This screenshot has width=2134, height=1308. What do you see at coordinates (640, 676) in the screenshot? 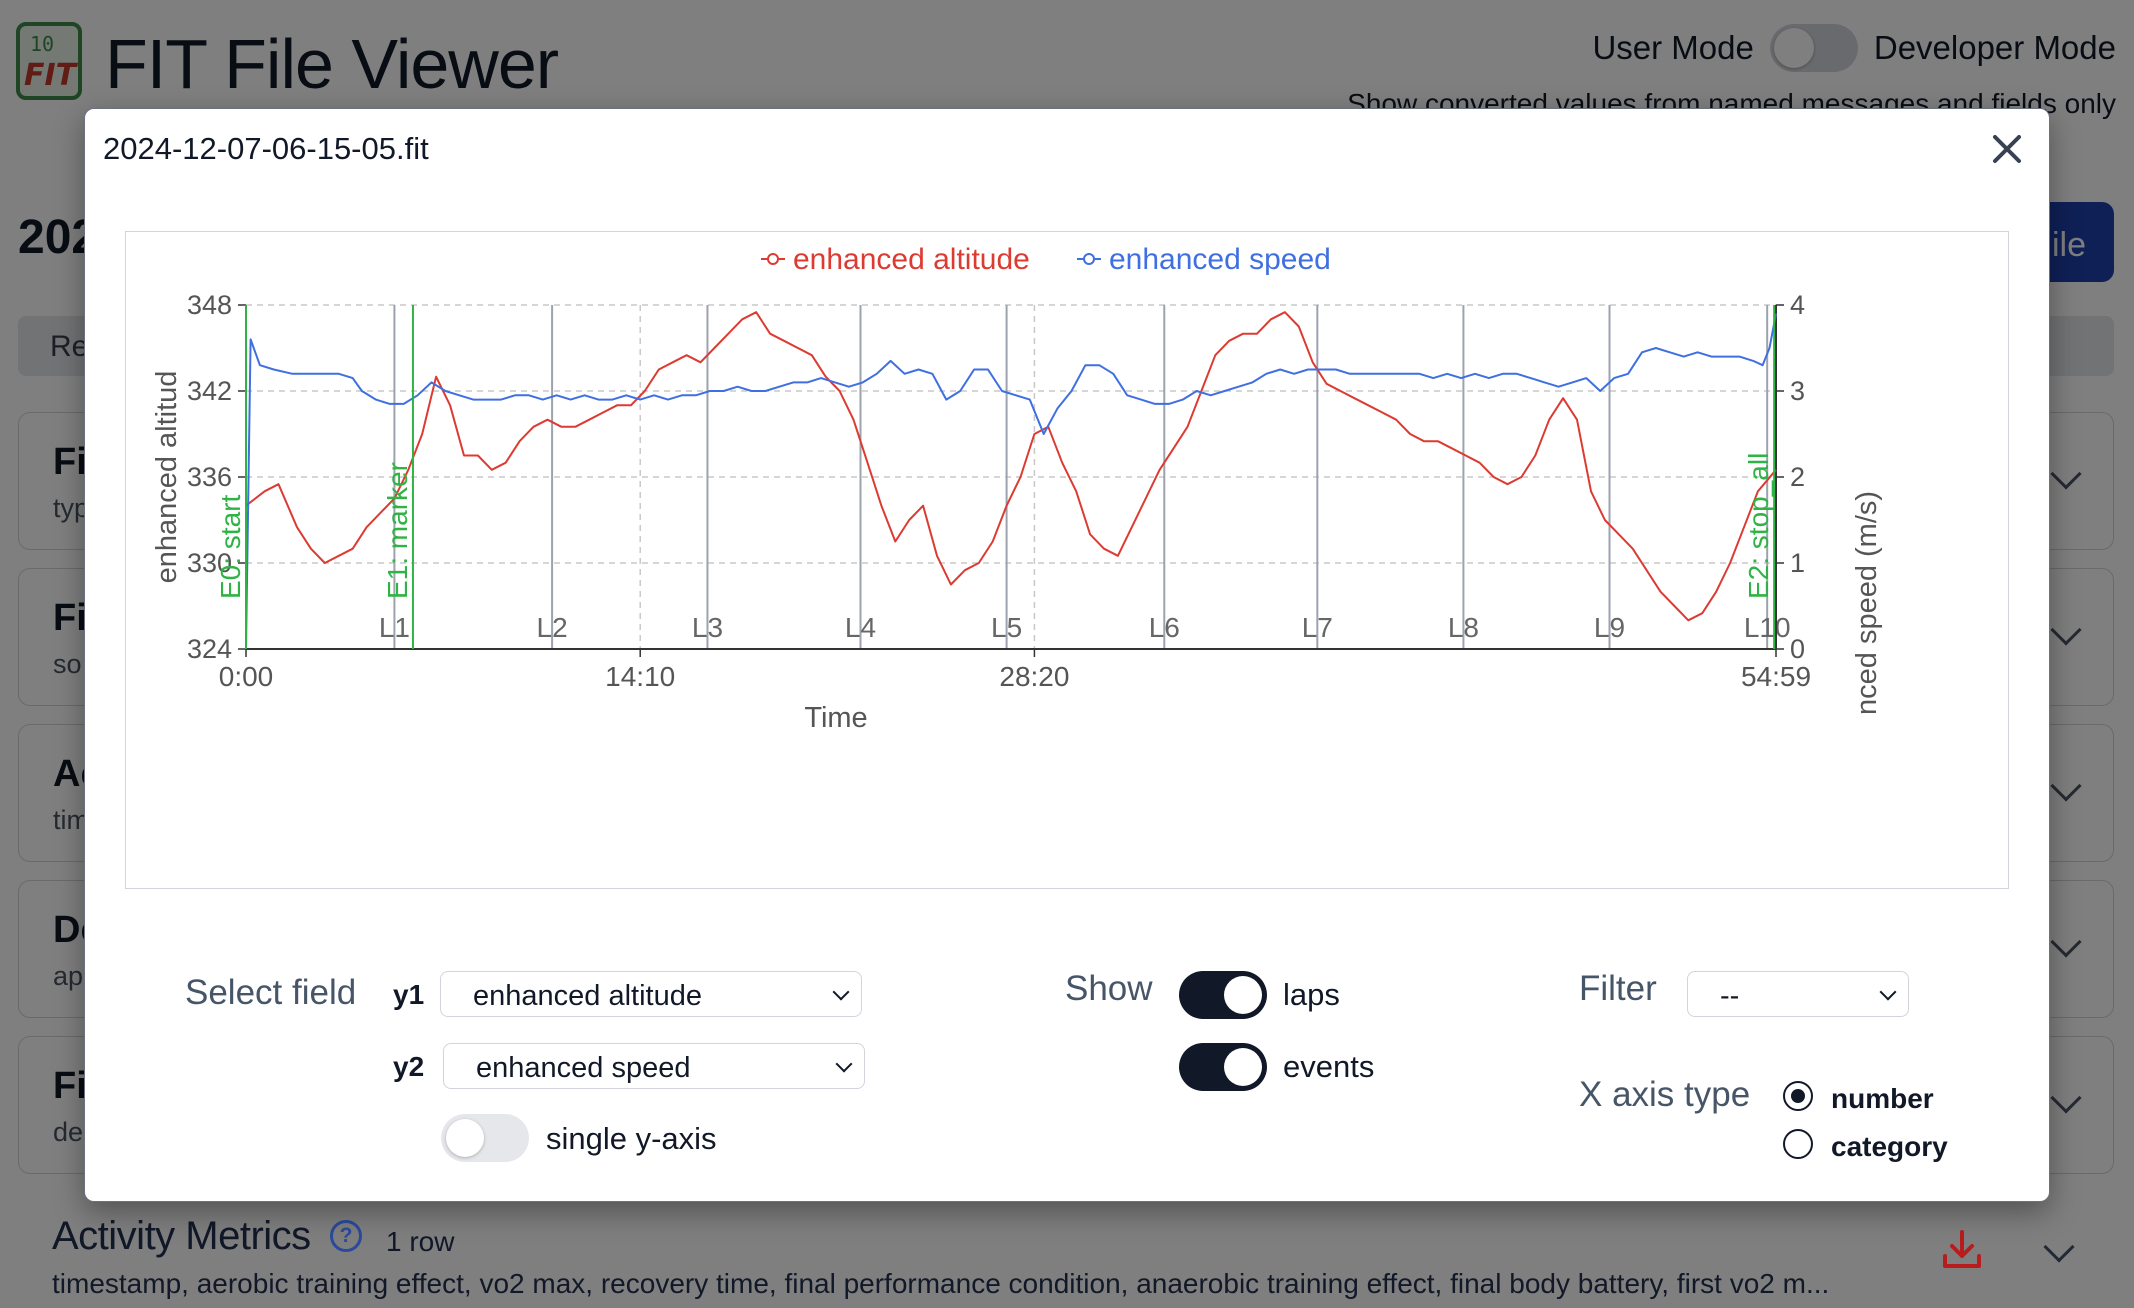
I see `x-tick-label: 14:10` at bounding box center [640, 676].